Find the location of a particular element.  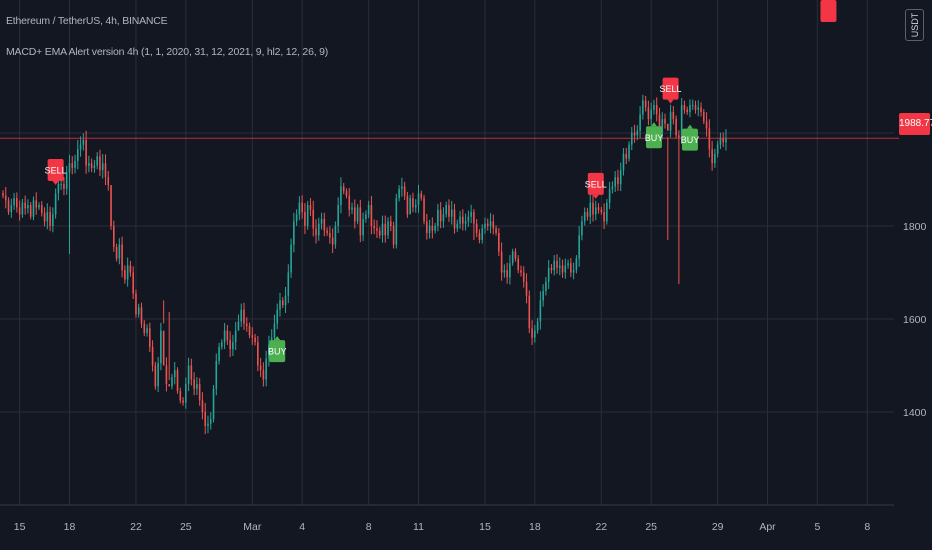

price-axis: 1400 1600 1800 is located at coordinates (915, 320).